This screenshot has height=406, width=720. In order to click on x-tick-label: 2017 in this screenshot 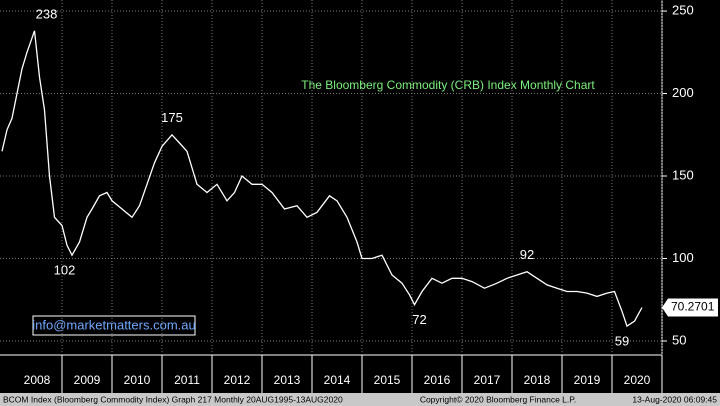, I will do `click(487, 380)`.